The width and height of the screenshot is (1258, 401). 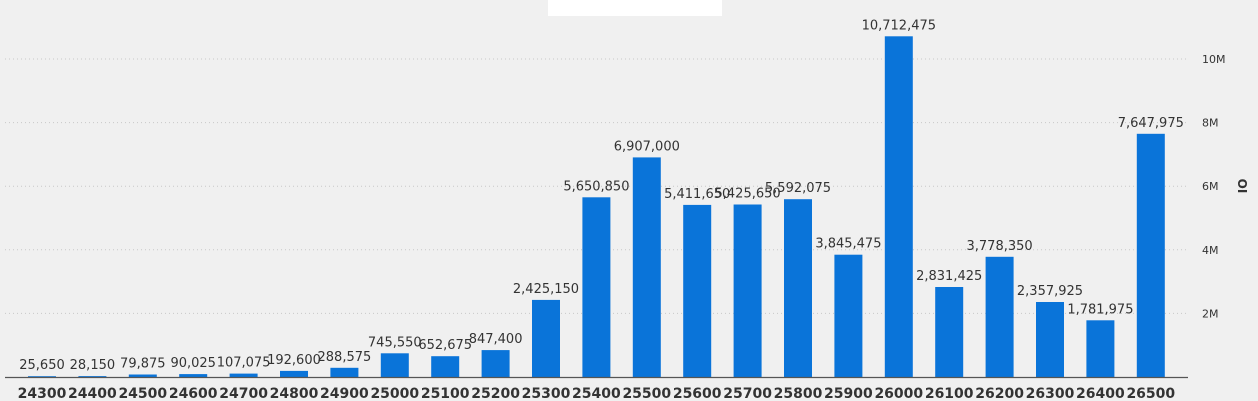 What do you see at coordinates (798, 188) in the screenshot?
I see `bar-value-label: 5,592,075` at bounding box center [798, 188].